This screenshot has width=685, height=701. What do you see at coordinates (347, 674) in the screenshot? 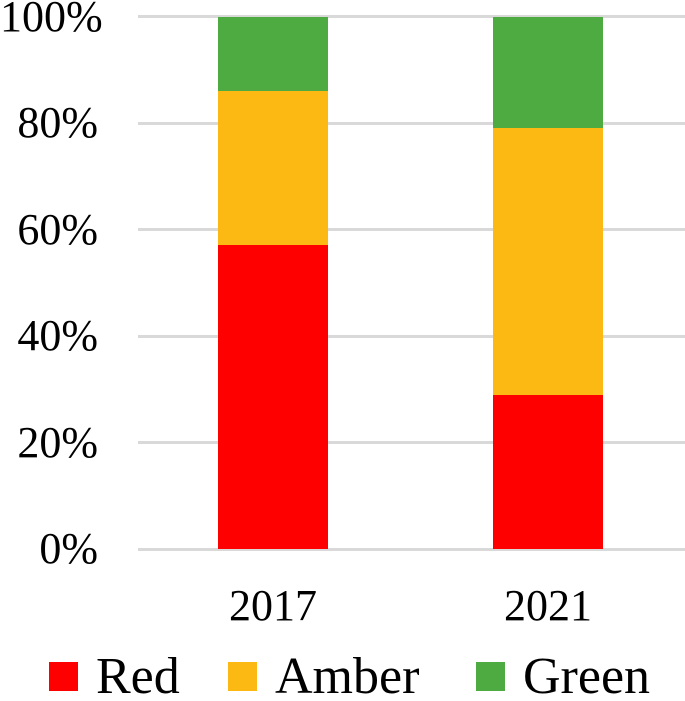
I see `legend-label: Amber` at bounding box center [347, 674].